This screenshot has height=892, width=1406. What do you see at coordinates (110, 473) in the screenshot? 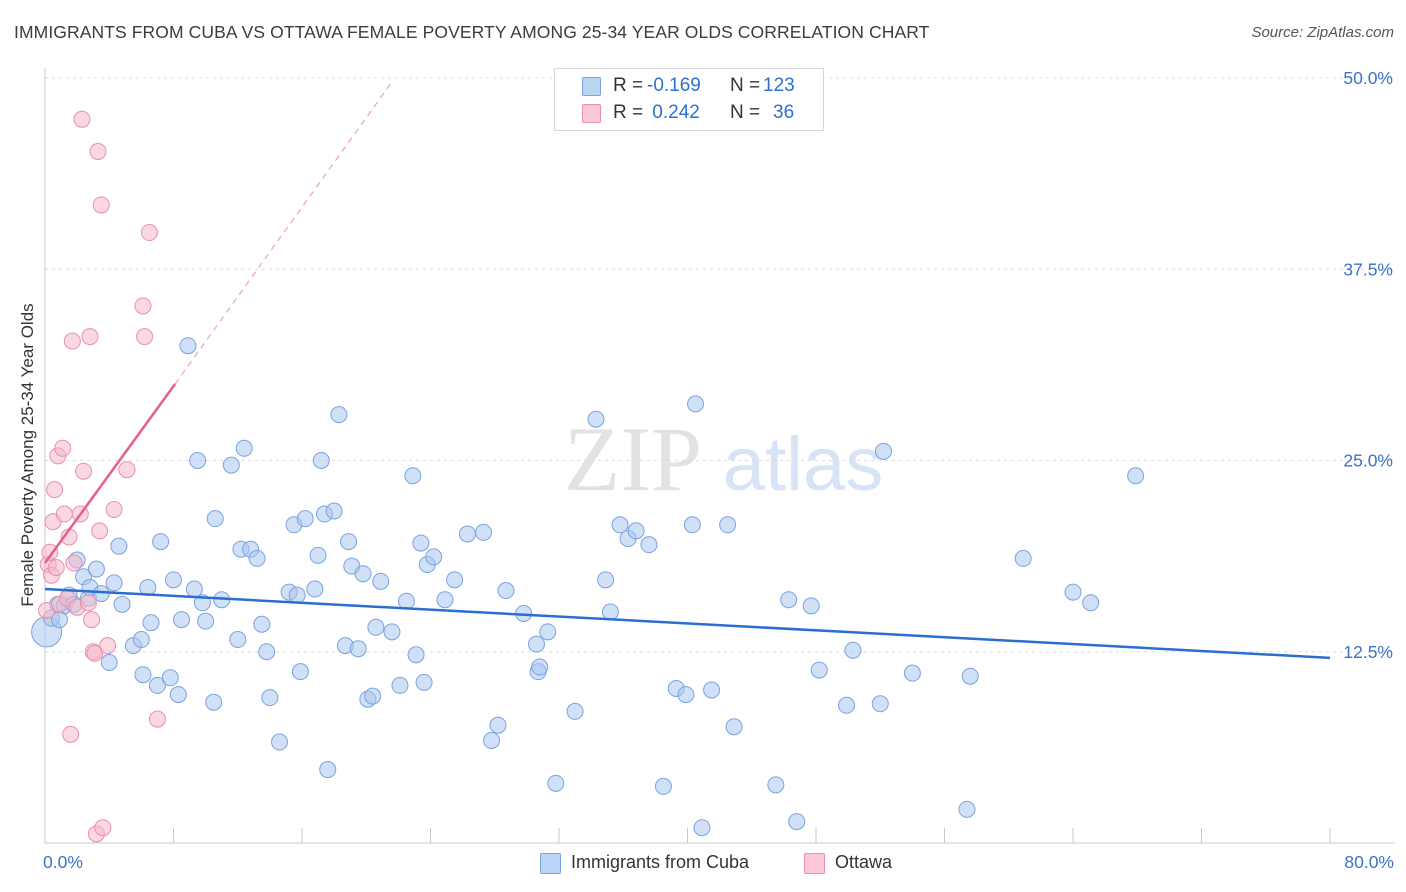
I see `trend-line-ottawa` at bounding box center [110, 473].